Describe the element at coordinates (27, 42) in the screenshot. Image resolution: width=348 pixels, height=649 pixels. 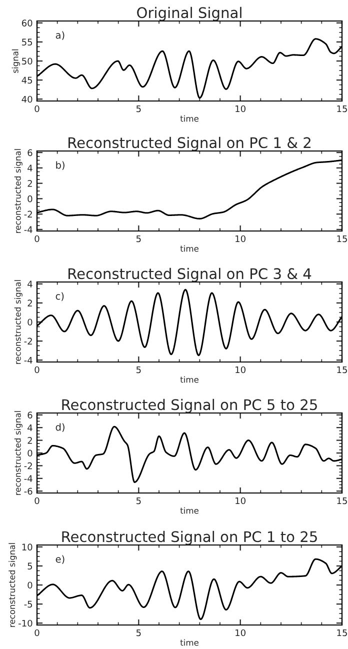
I see `y-tick-label: 55` at that location.